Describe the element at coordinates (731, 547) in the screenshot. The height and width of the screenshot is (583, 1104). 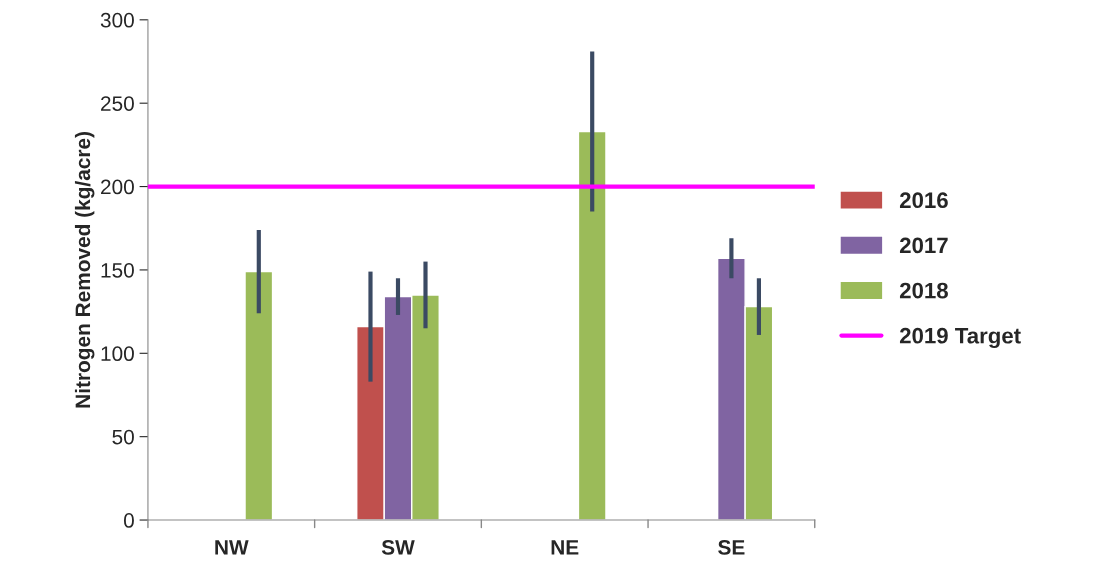
I see `x-tick-label: SE` at that location.